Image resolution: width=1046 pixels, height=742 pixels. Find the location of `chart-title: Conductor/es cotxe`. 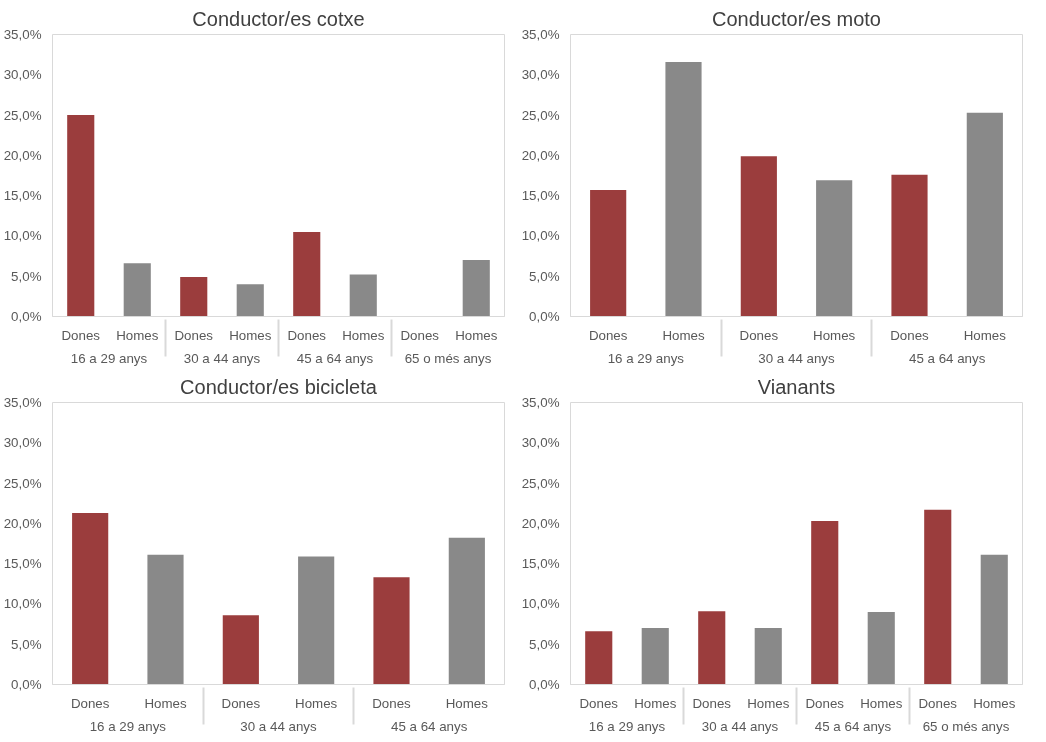

chart-title: Conductor/es cotxe is located at coordinates (278, 18).